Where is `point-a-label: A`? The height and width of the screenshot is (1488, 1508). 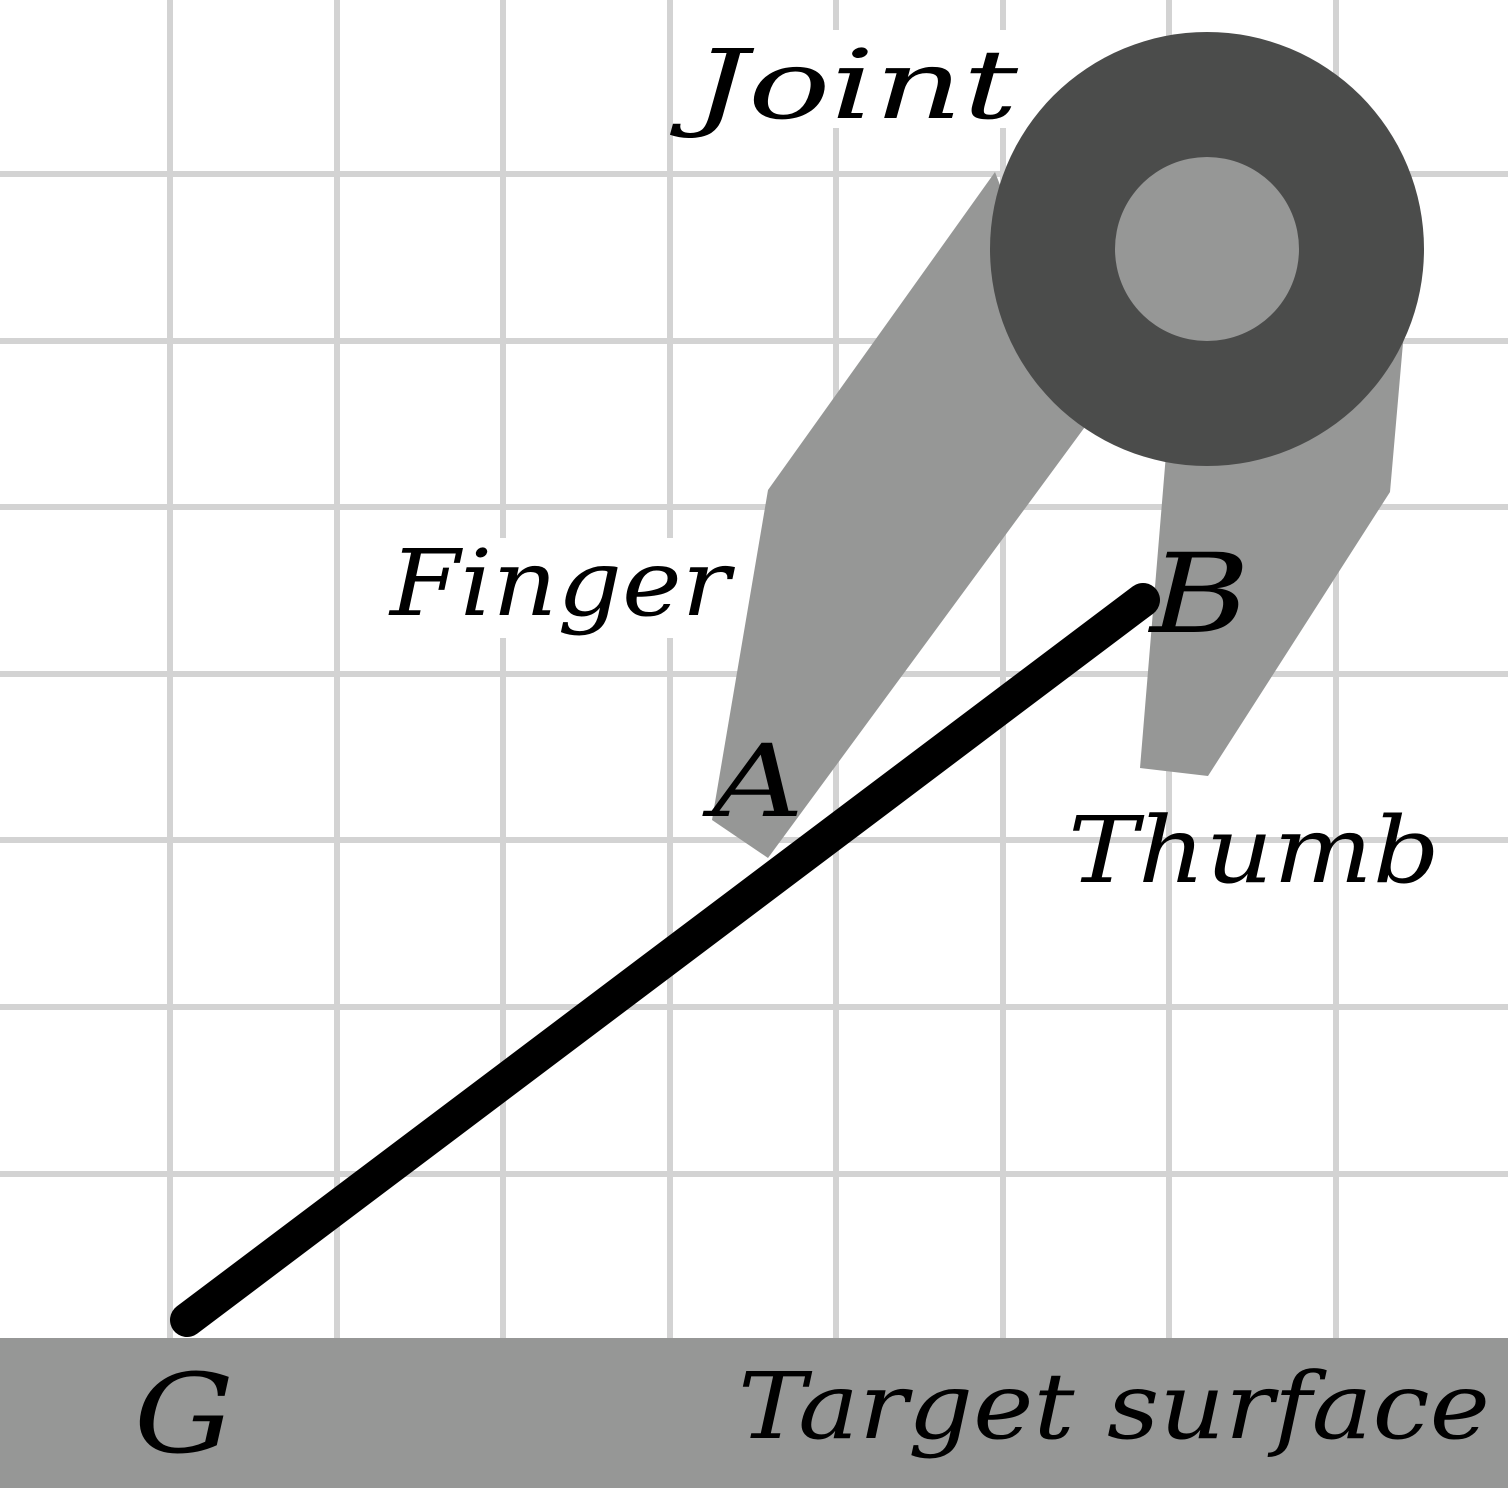
point-a-label: A is located at coordinates (753, 781).